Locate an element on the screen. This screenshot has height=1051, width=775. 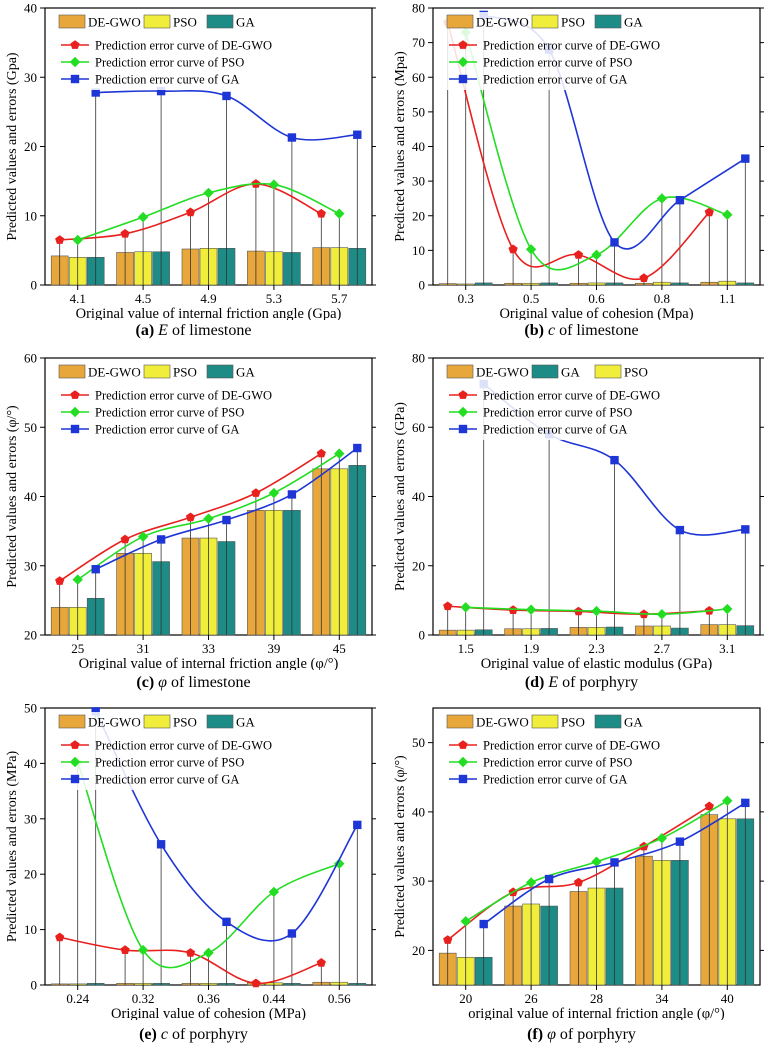
chart-a-ytick-label: 30 is located at coordinates (30, 77).